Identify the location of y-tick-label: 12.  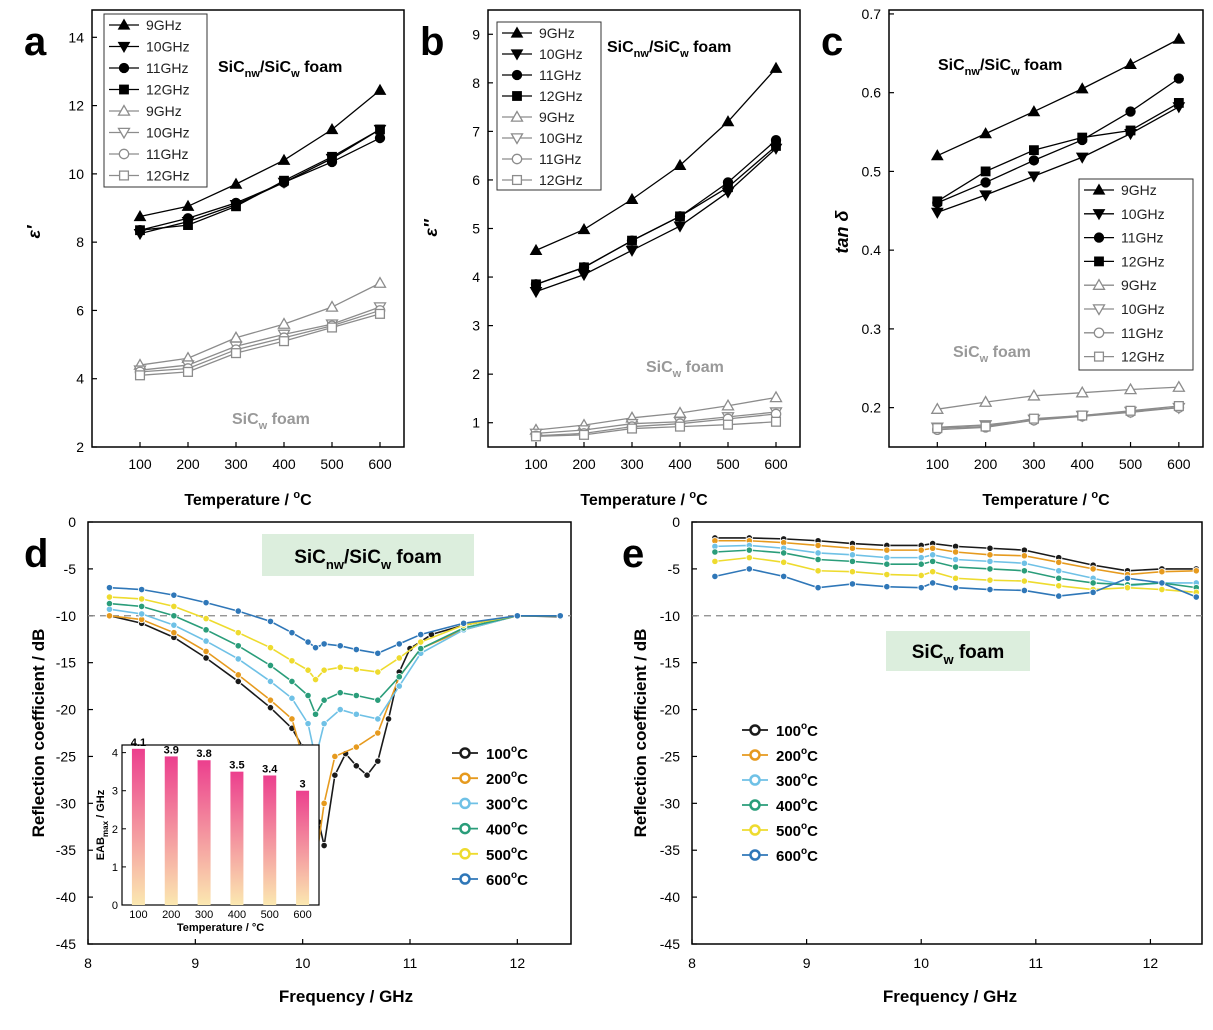
(76, 106).